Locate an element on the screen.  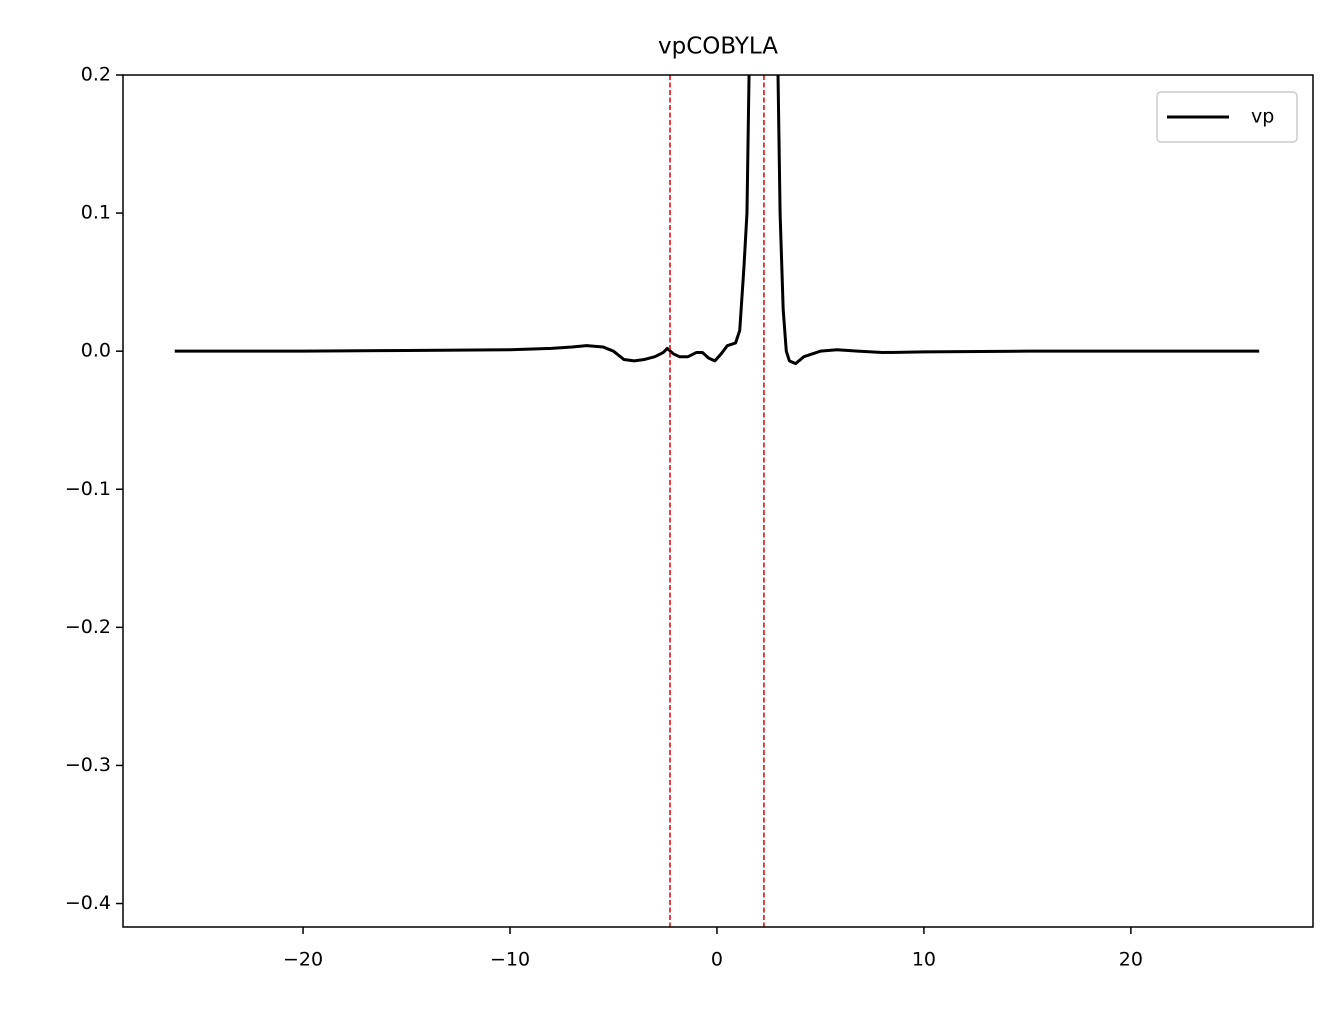
x-tick-label: −10 is located at coordinates (510, 960).